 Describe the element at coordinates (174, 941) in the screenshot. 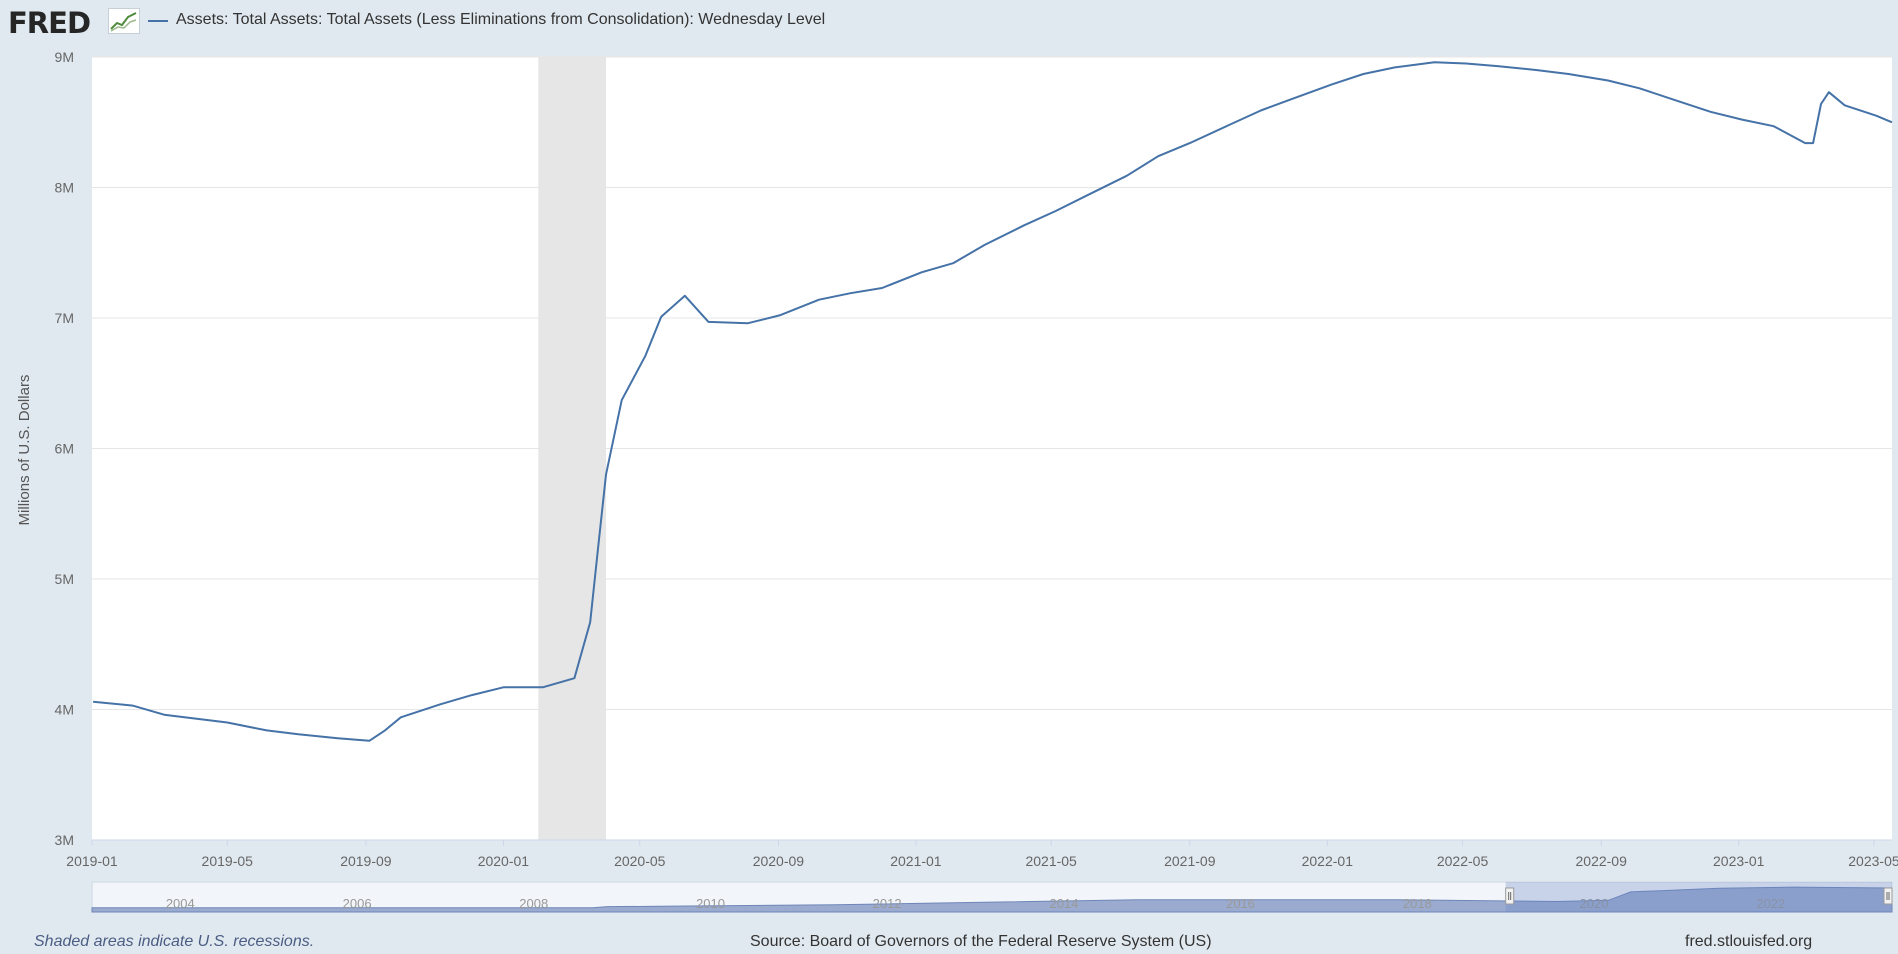

I see `recession-note: Shaded areas indicate U.S. recessions.` at that location.